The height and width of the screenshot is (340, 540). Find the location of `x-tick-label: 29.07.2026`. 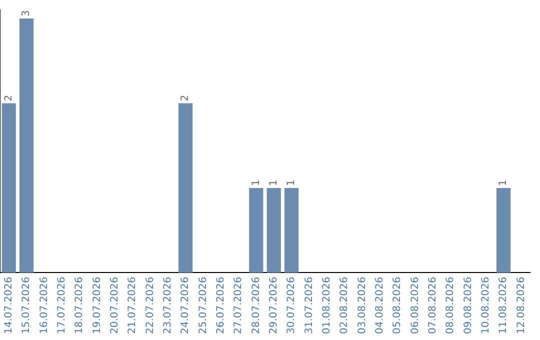

x-tick-label: 29.07.2026 is located at coordinates (274, 305).